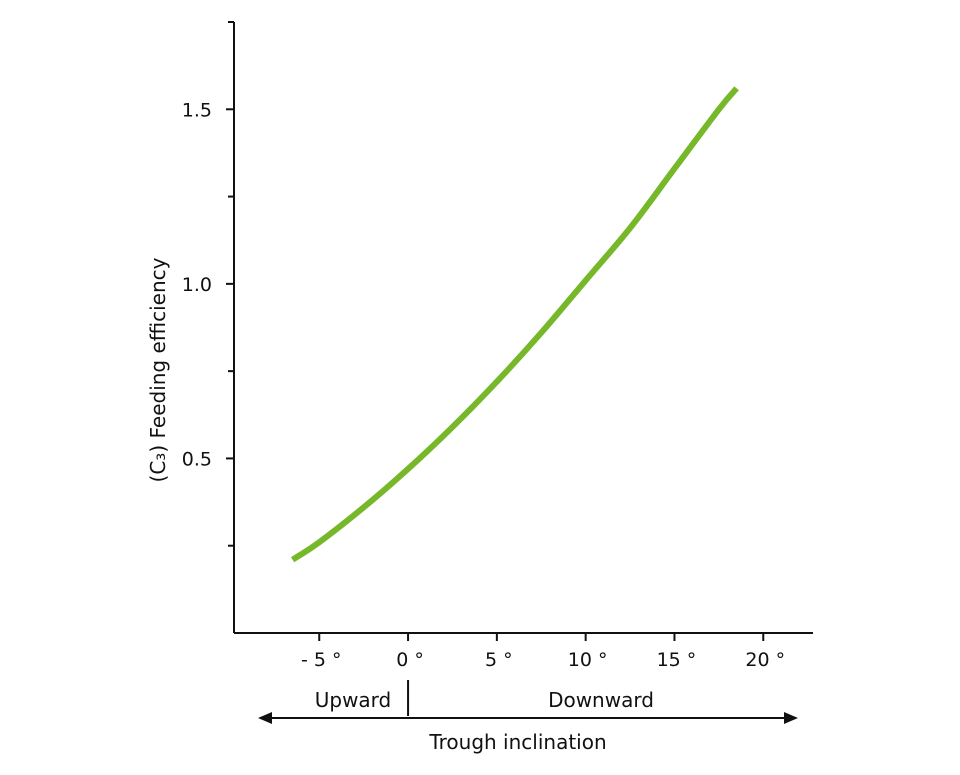 This screenshot has height=775, width=960. Describe the element at coordinates (410, 660) in the screenshot. I see `x-tick-label: 0 °` at that location.